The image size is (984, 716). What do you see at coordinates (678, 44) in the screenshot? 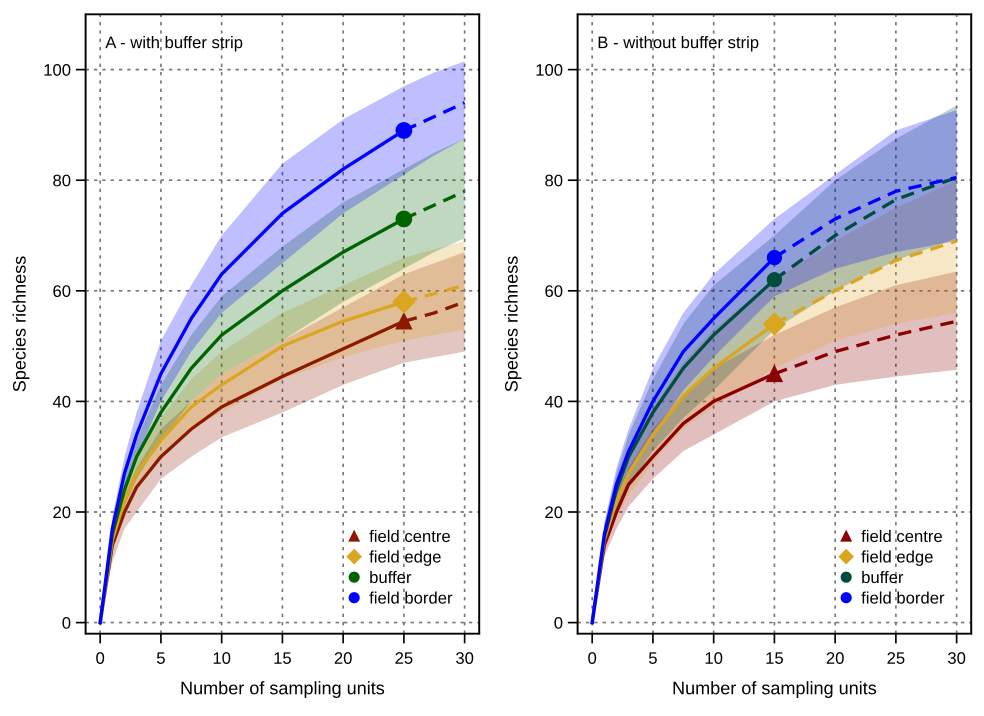
I see `text: B - without buffer strip` at bounding box center [678, 44].